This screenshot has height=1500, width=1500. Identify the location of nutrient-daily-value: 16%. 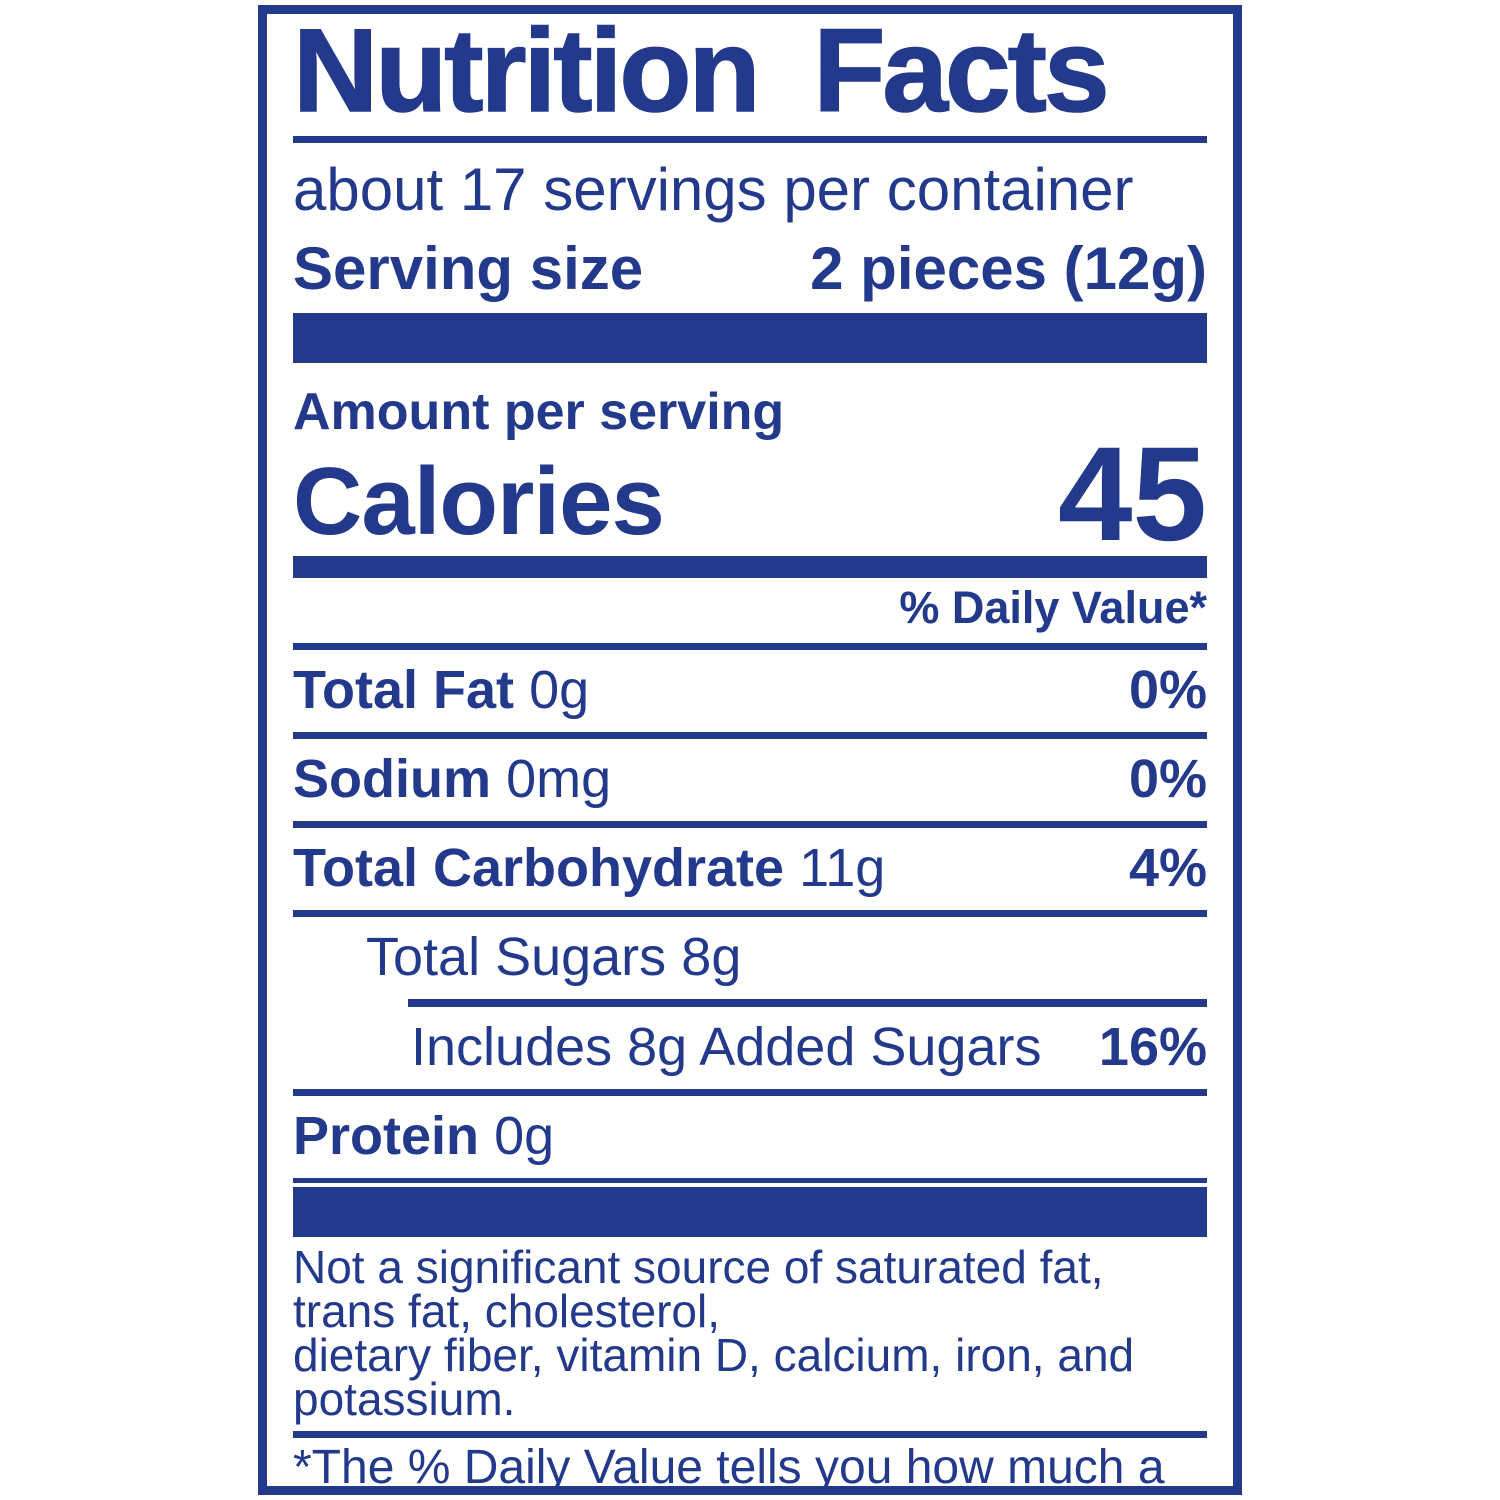
(1152, 1046).